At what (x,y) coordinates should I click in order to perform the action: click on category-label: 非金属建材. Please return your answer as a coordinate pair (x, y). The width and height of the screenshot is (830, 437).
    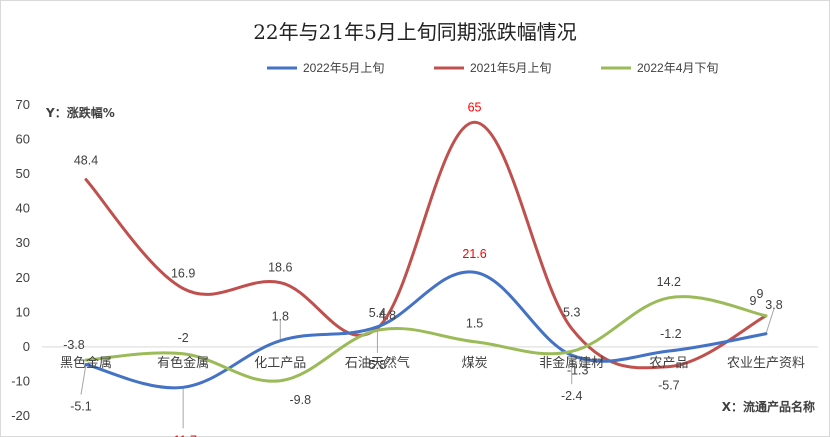
    Looking at the image, I should click on (571, 363).